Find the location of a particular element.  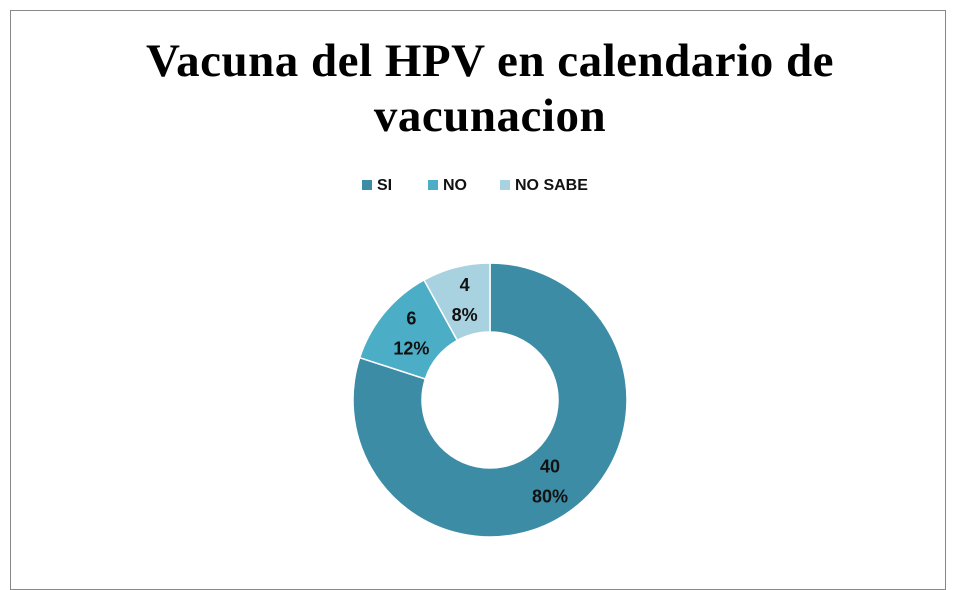

data-label-percent: 12% is located at coordinates (411, 349).